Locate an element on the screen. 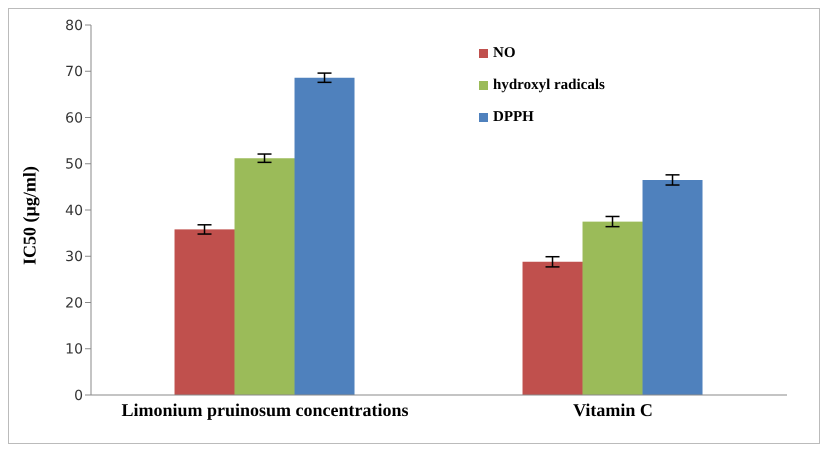 The height and width of the screenshot is (450, 826). y-tick-label: 70 is located at coordinates (74, 72).